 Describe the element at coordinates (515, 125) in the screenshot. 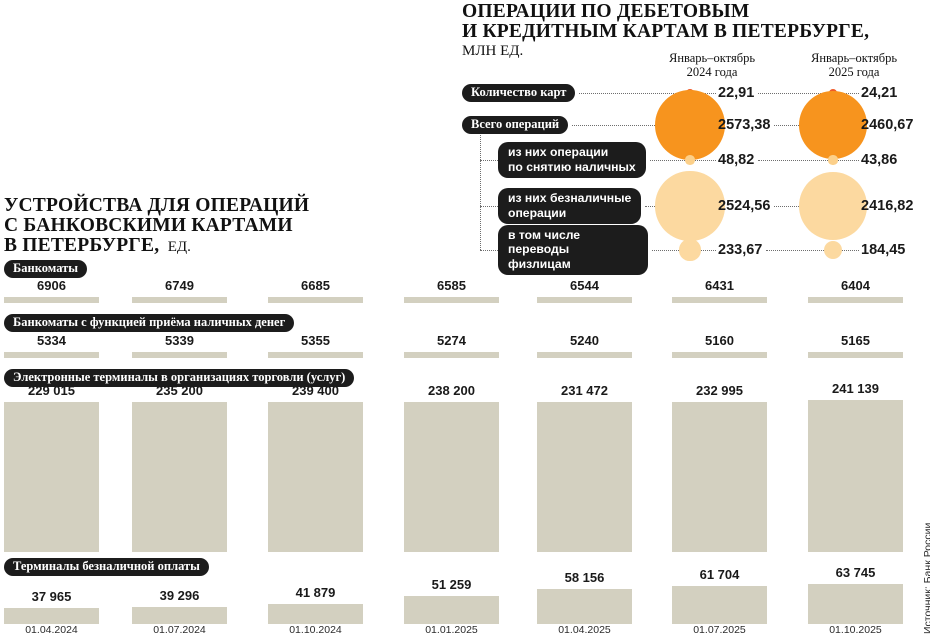

I see `bubble-row-label-1: Всего операций` at that location.